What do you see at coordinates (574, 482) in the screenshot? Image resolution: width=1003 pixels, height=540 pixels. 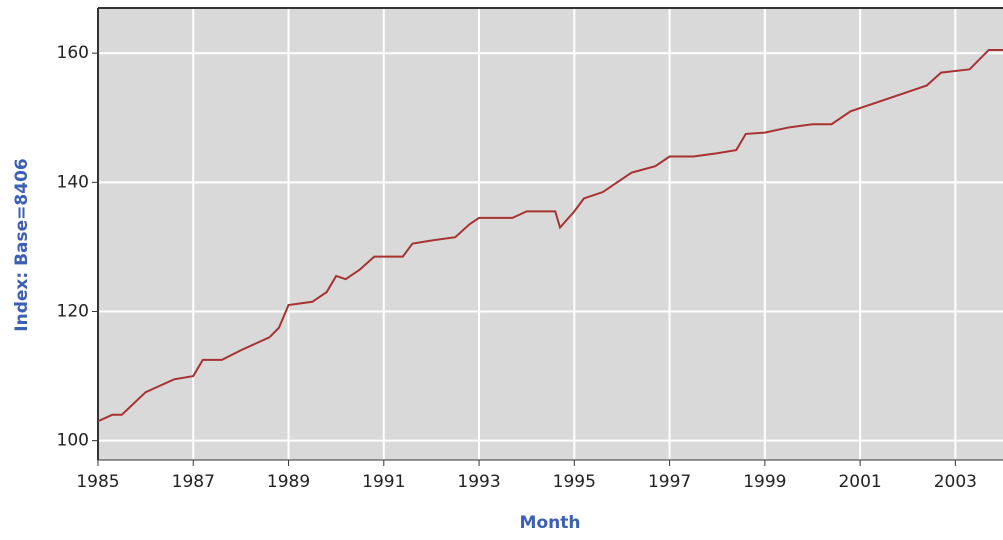 I see `x-tick-label: 1995` at bounding box center [574, 482].